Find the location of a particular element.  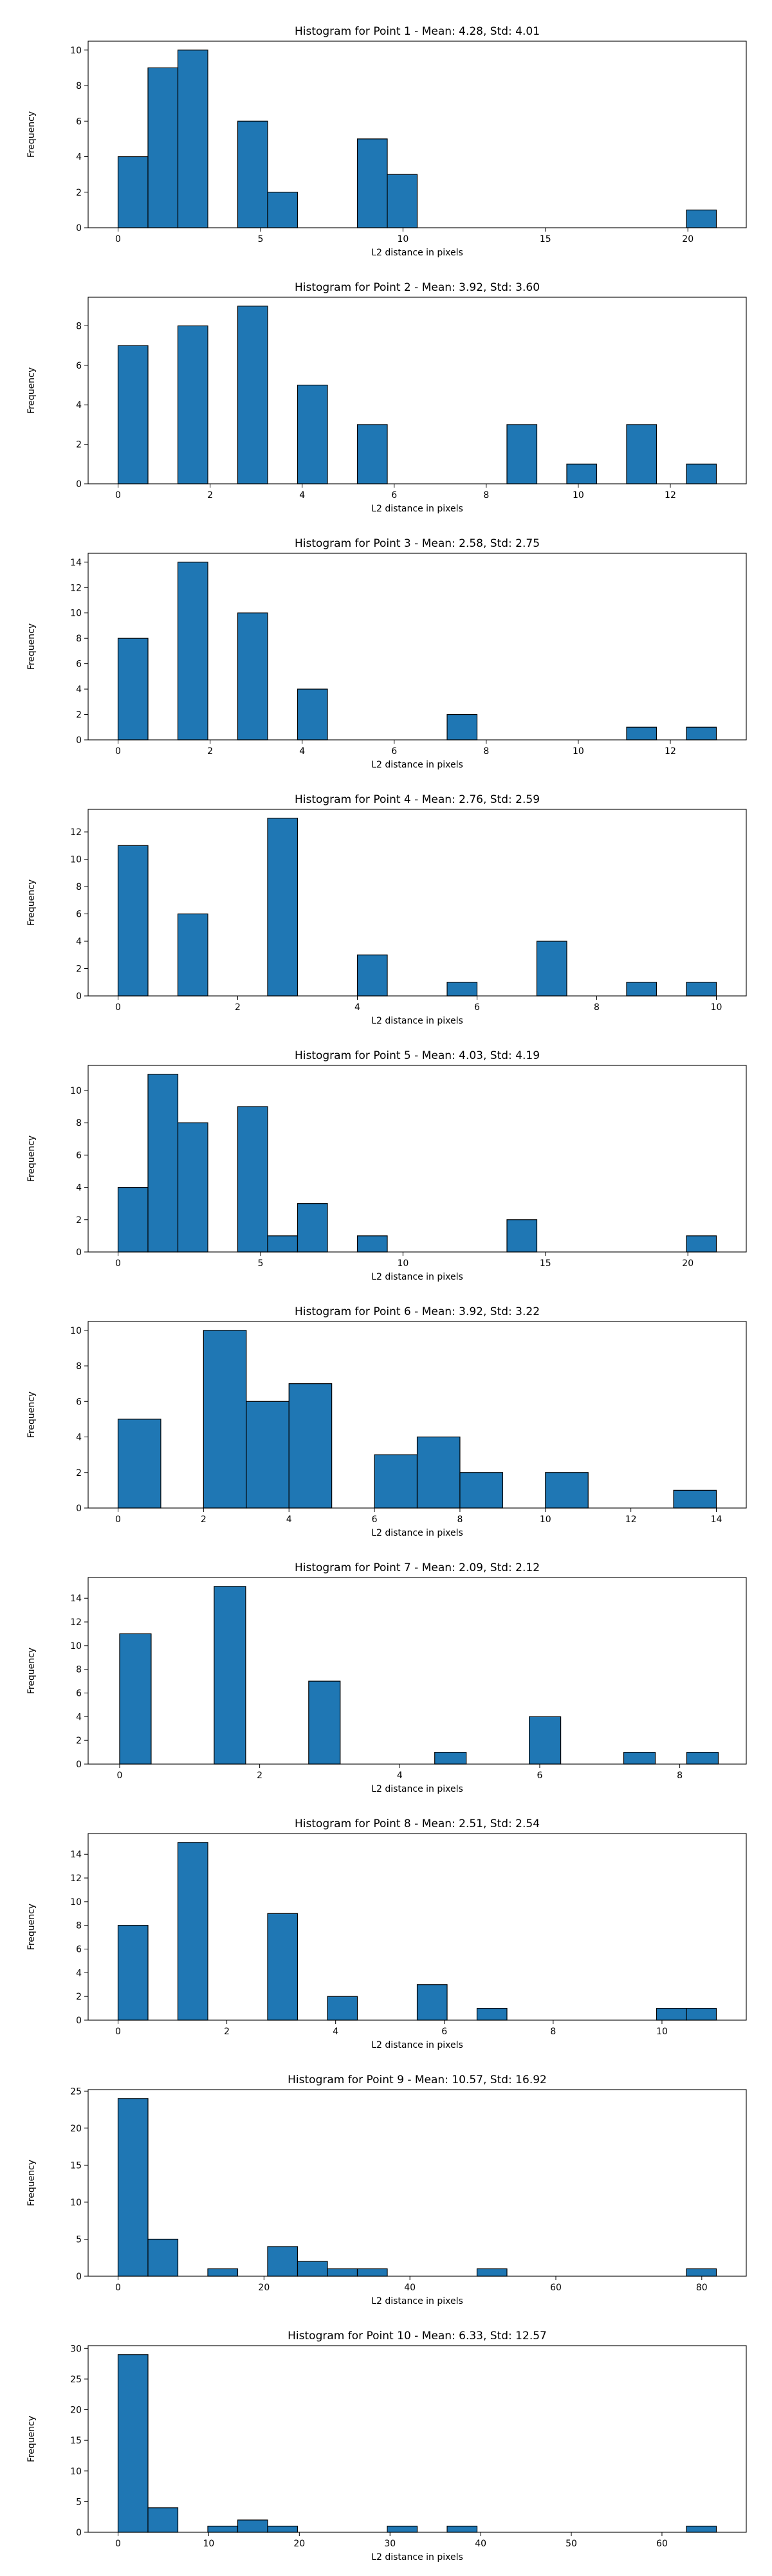

x-tick-label: 60 is located at coordinates (556, 2288).